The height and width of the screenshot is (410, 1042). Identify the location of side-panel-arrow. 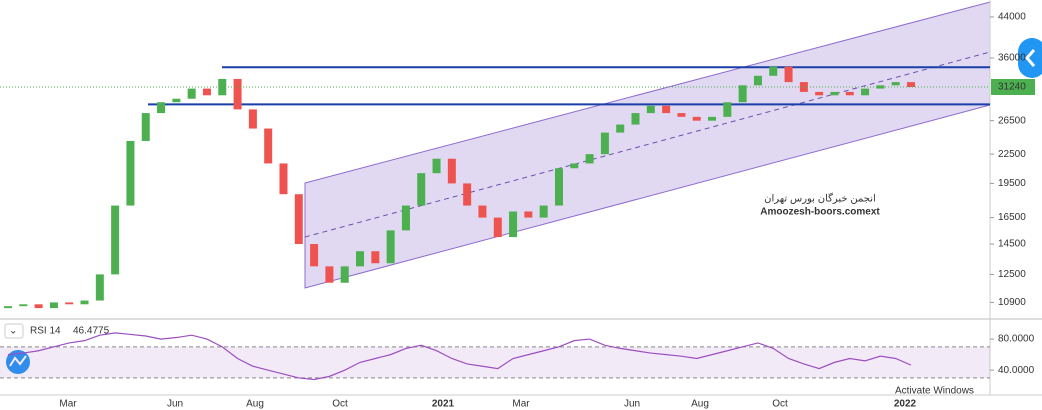
(1030, 58).